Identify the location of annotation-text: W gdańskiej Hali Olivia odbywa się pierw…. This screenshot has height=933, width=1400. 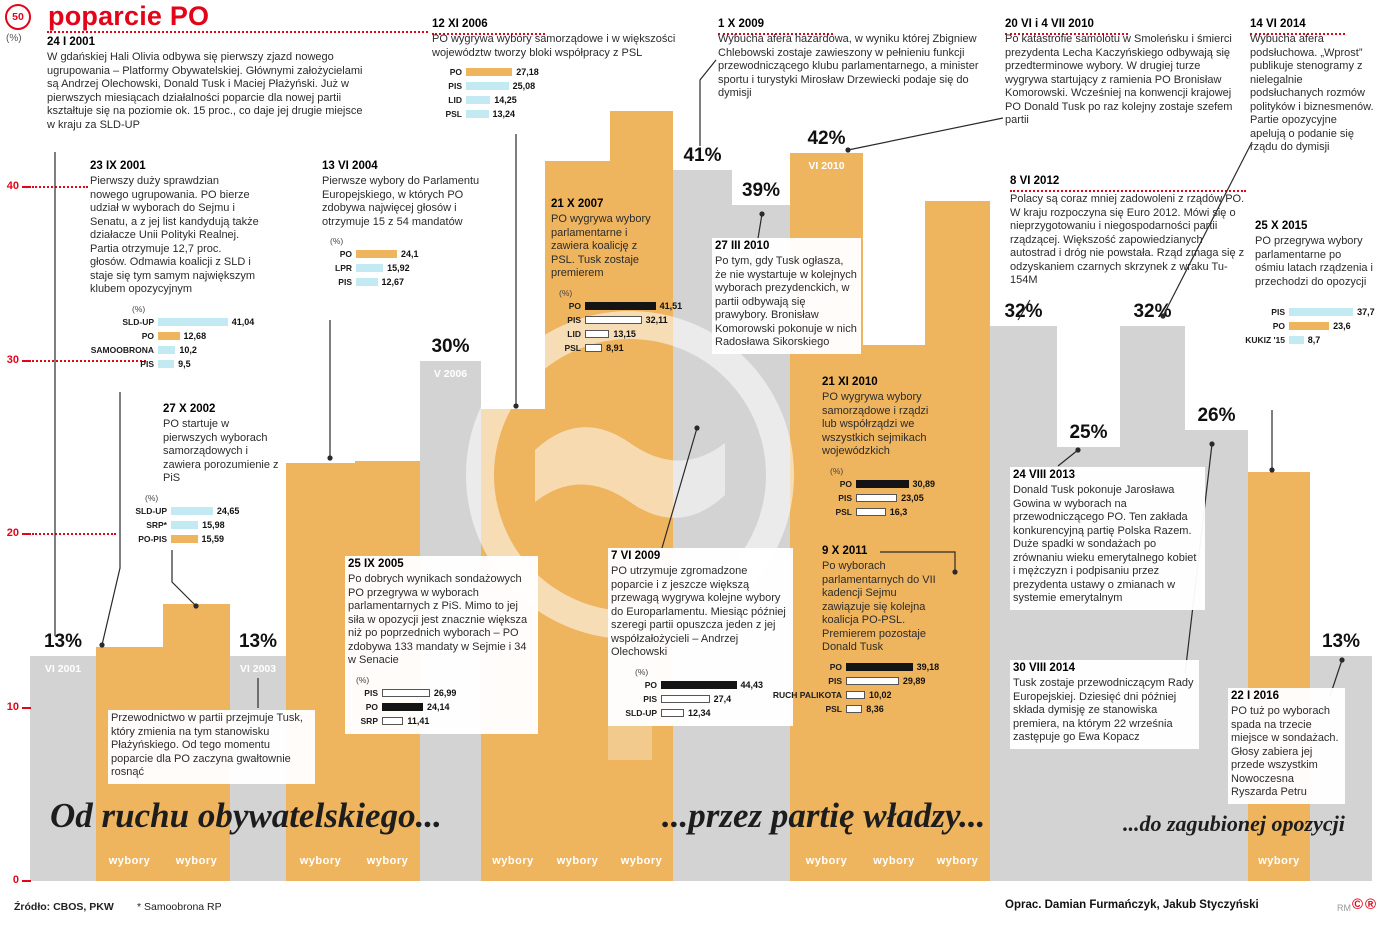
(205, 91).